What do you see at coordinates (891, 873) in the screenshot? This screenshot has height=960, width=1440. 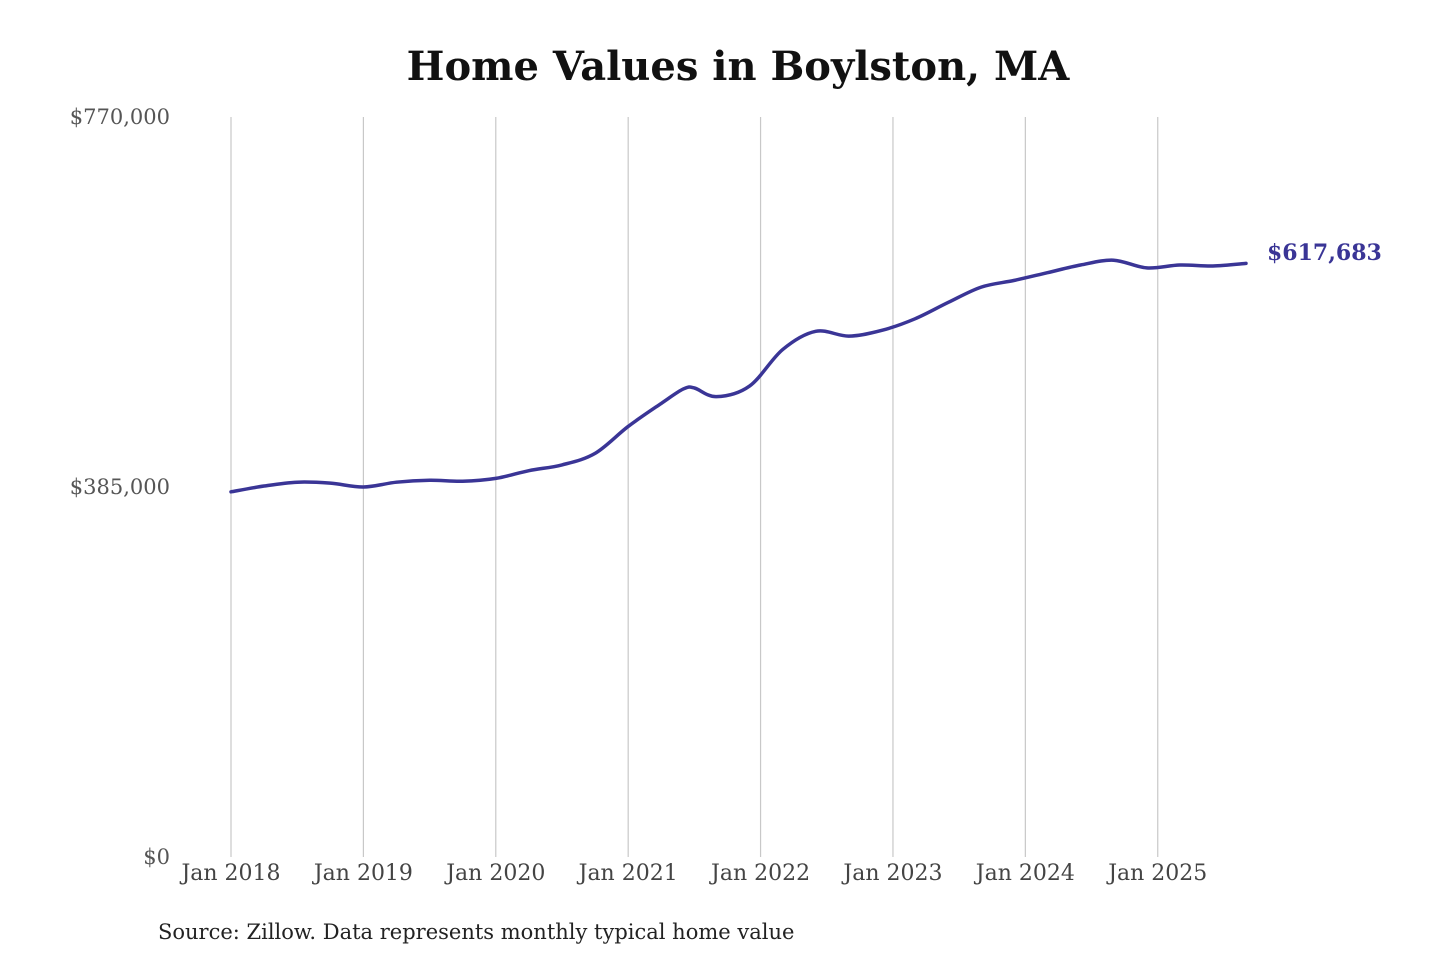 I see `x-tick-label: Jan 2023` at bounding box center [891, 873].